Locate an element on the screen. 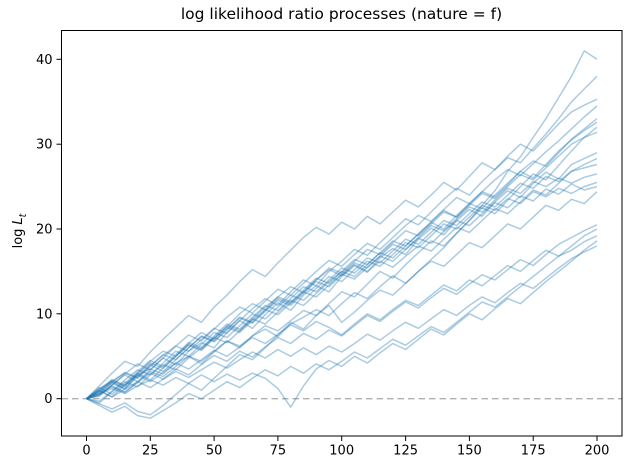 The width and height of the screenshot is (630, 470). y-axis-label-var: L is located at coordinates (19, 221).